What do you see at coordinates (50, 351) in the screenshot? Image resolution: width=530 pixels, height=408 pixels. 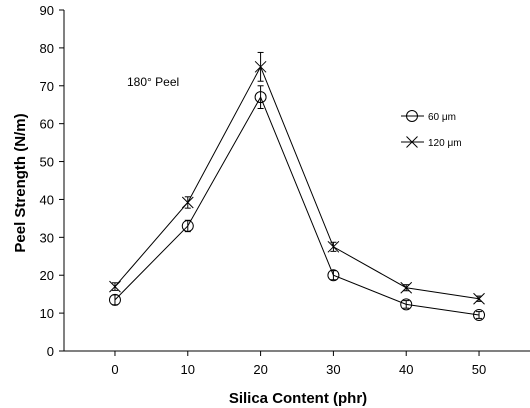 I see `y-tick-label: 0` at bounding box center [50, 351].